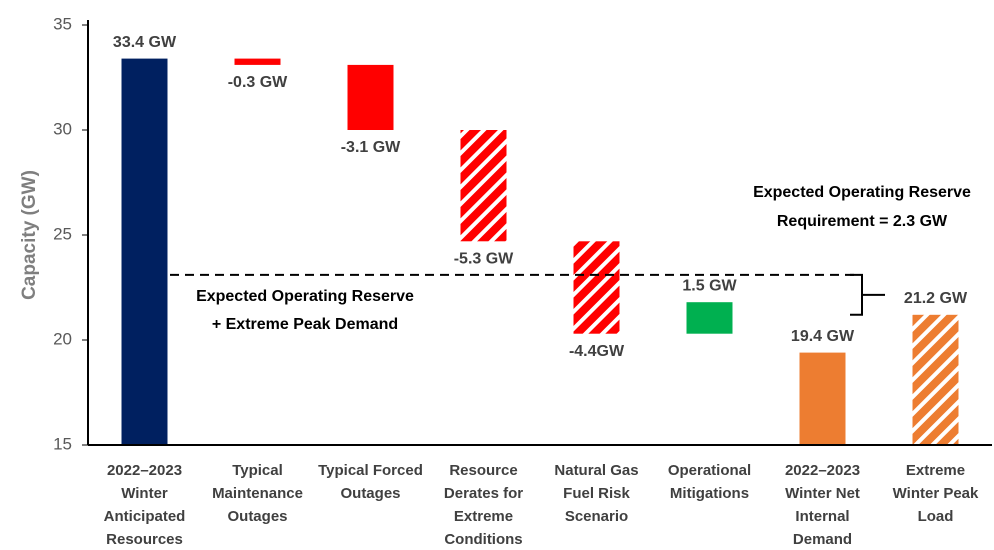 This screenshot has width=994, height=550. Describe the element at coordinates (597, 351) in the screenshot. I see `value-label: -4.4GW` at that location.